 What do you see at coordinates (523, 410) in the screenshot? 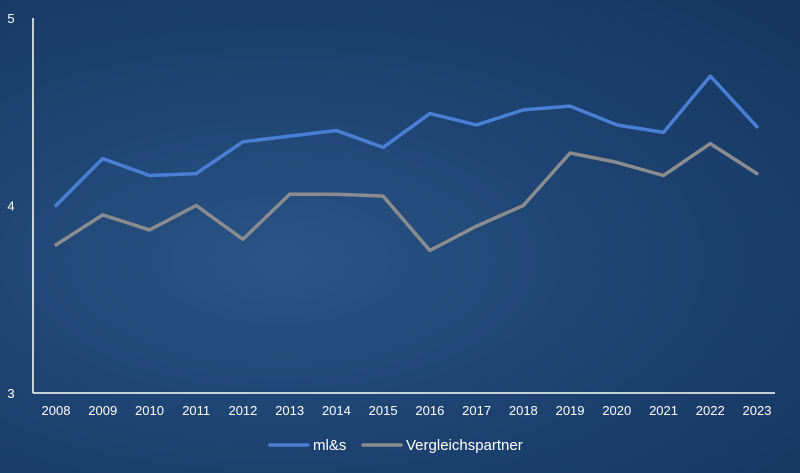
I see `x-tick-label: 2018` at bounding box center [523, 410].